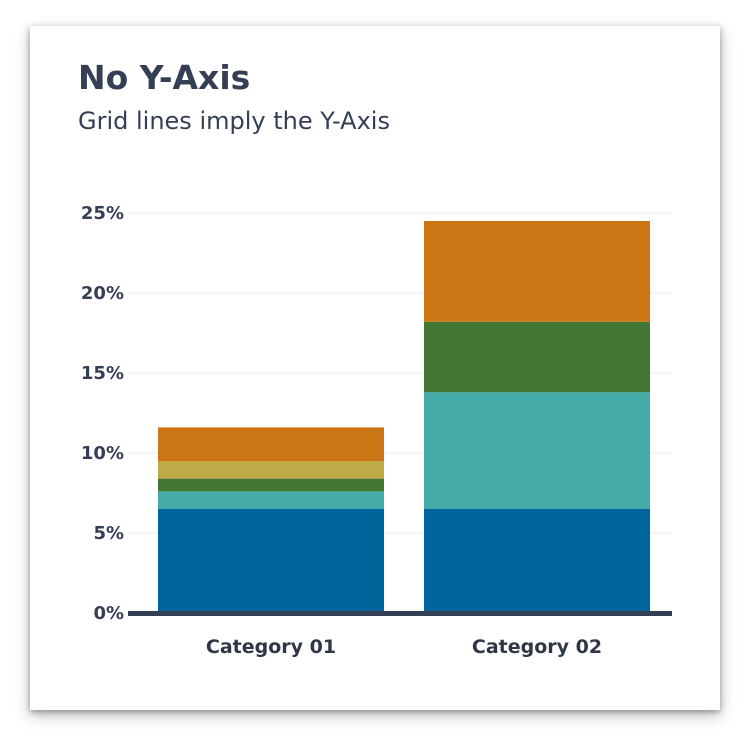 Image resolution: width=750 pixels, height=744 pixels. Describe the element at coordinates (271, 647) in the screenshot. I see `category-label: Category 01` at that location.